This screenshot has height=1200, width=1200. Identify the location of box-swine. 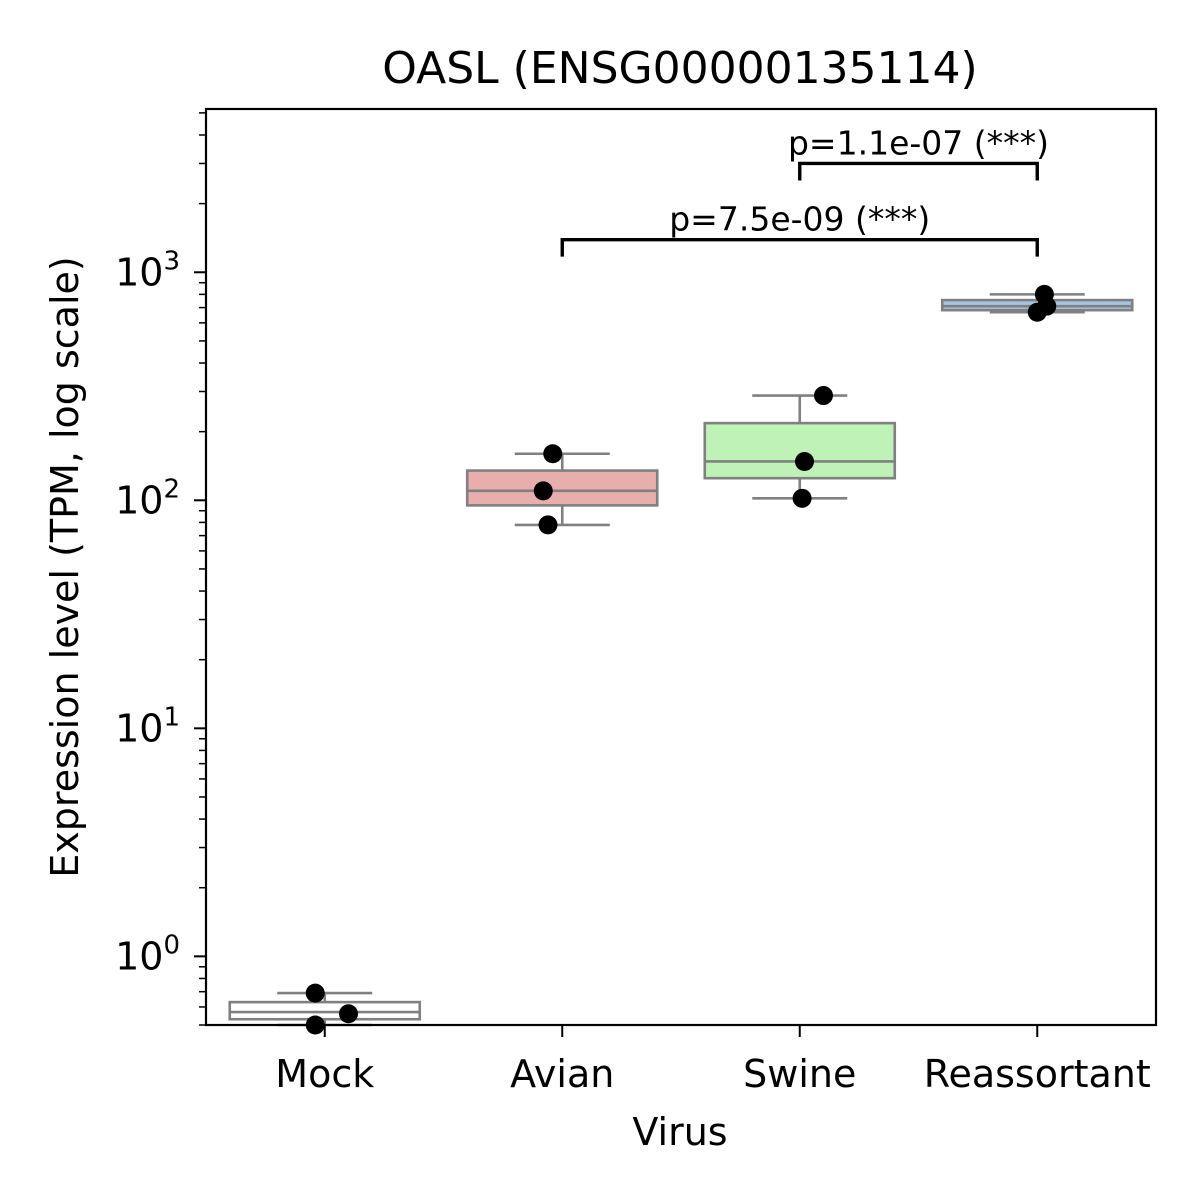
(800, 447).